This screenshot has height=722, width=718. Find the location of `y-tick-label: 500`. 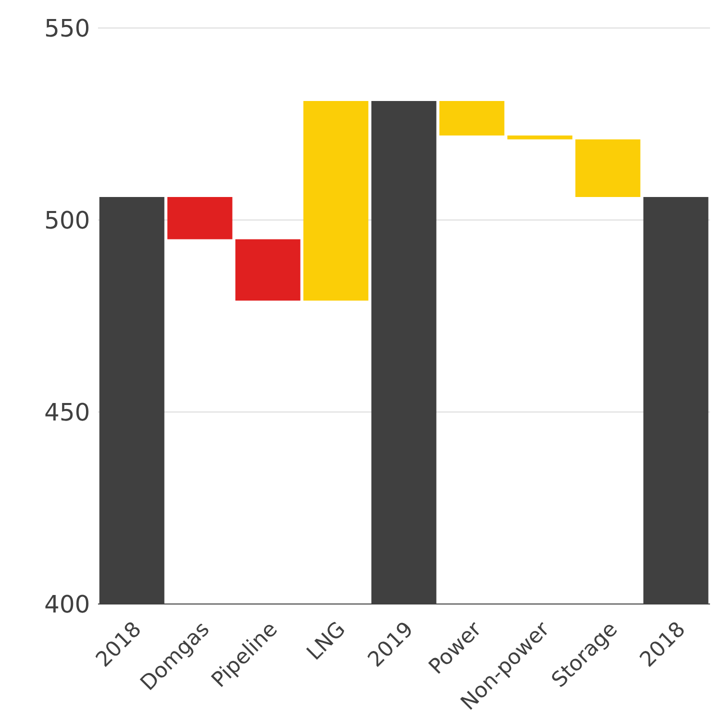

y-tick-label: 500 is located at coordinates (67, 220).